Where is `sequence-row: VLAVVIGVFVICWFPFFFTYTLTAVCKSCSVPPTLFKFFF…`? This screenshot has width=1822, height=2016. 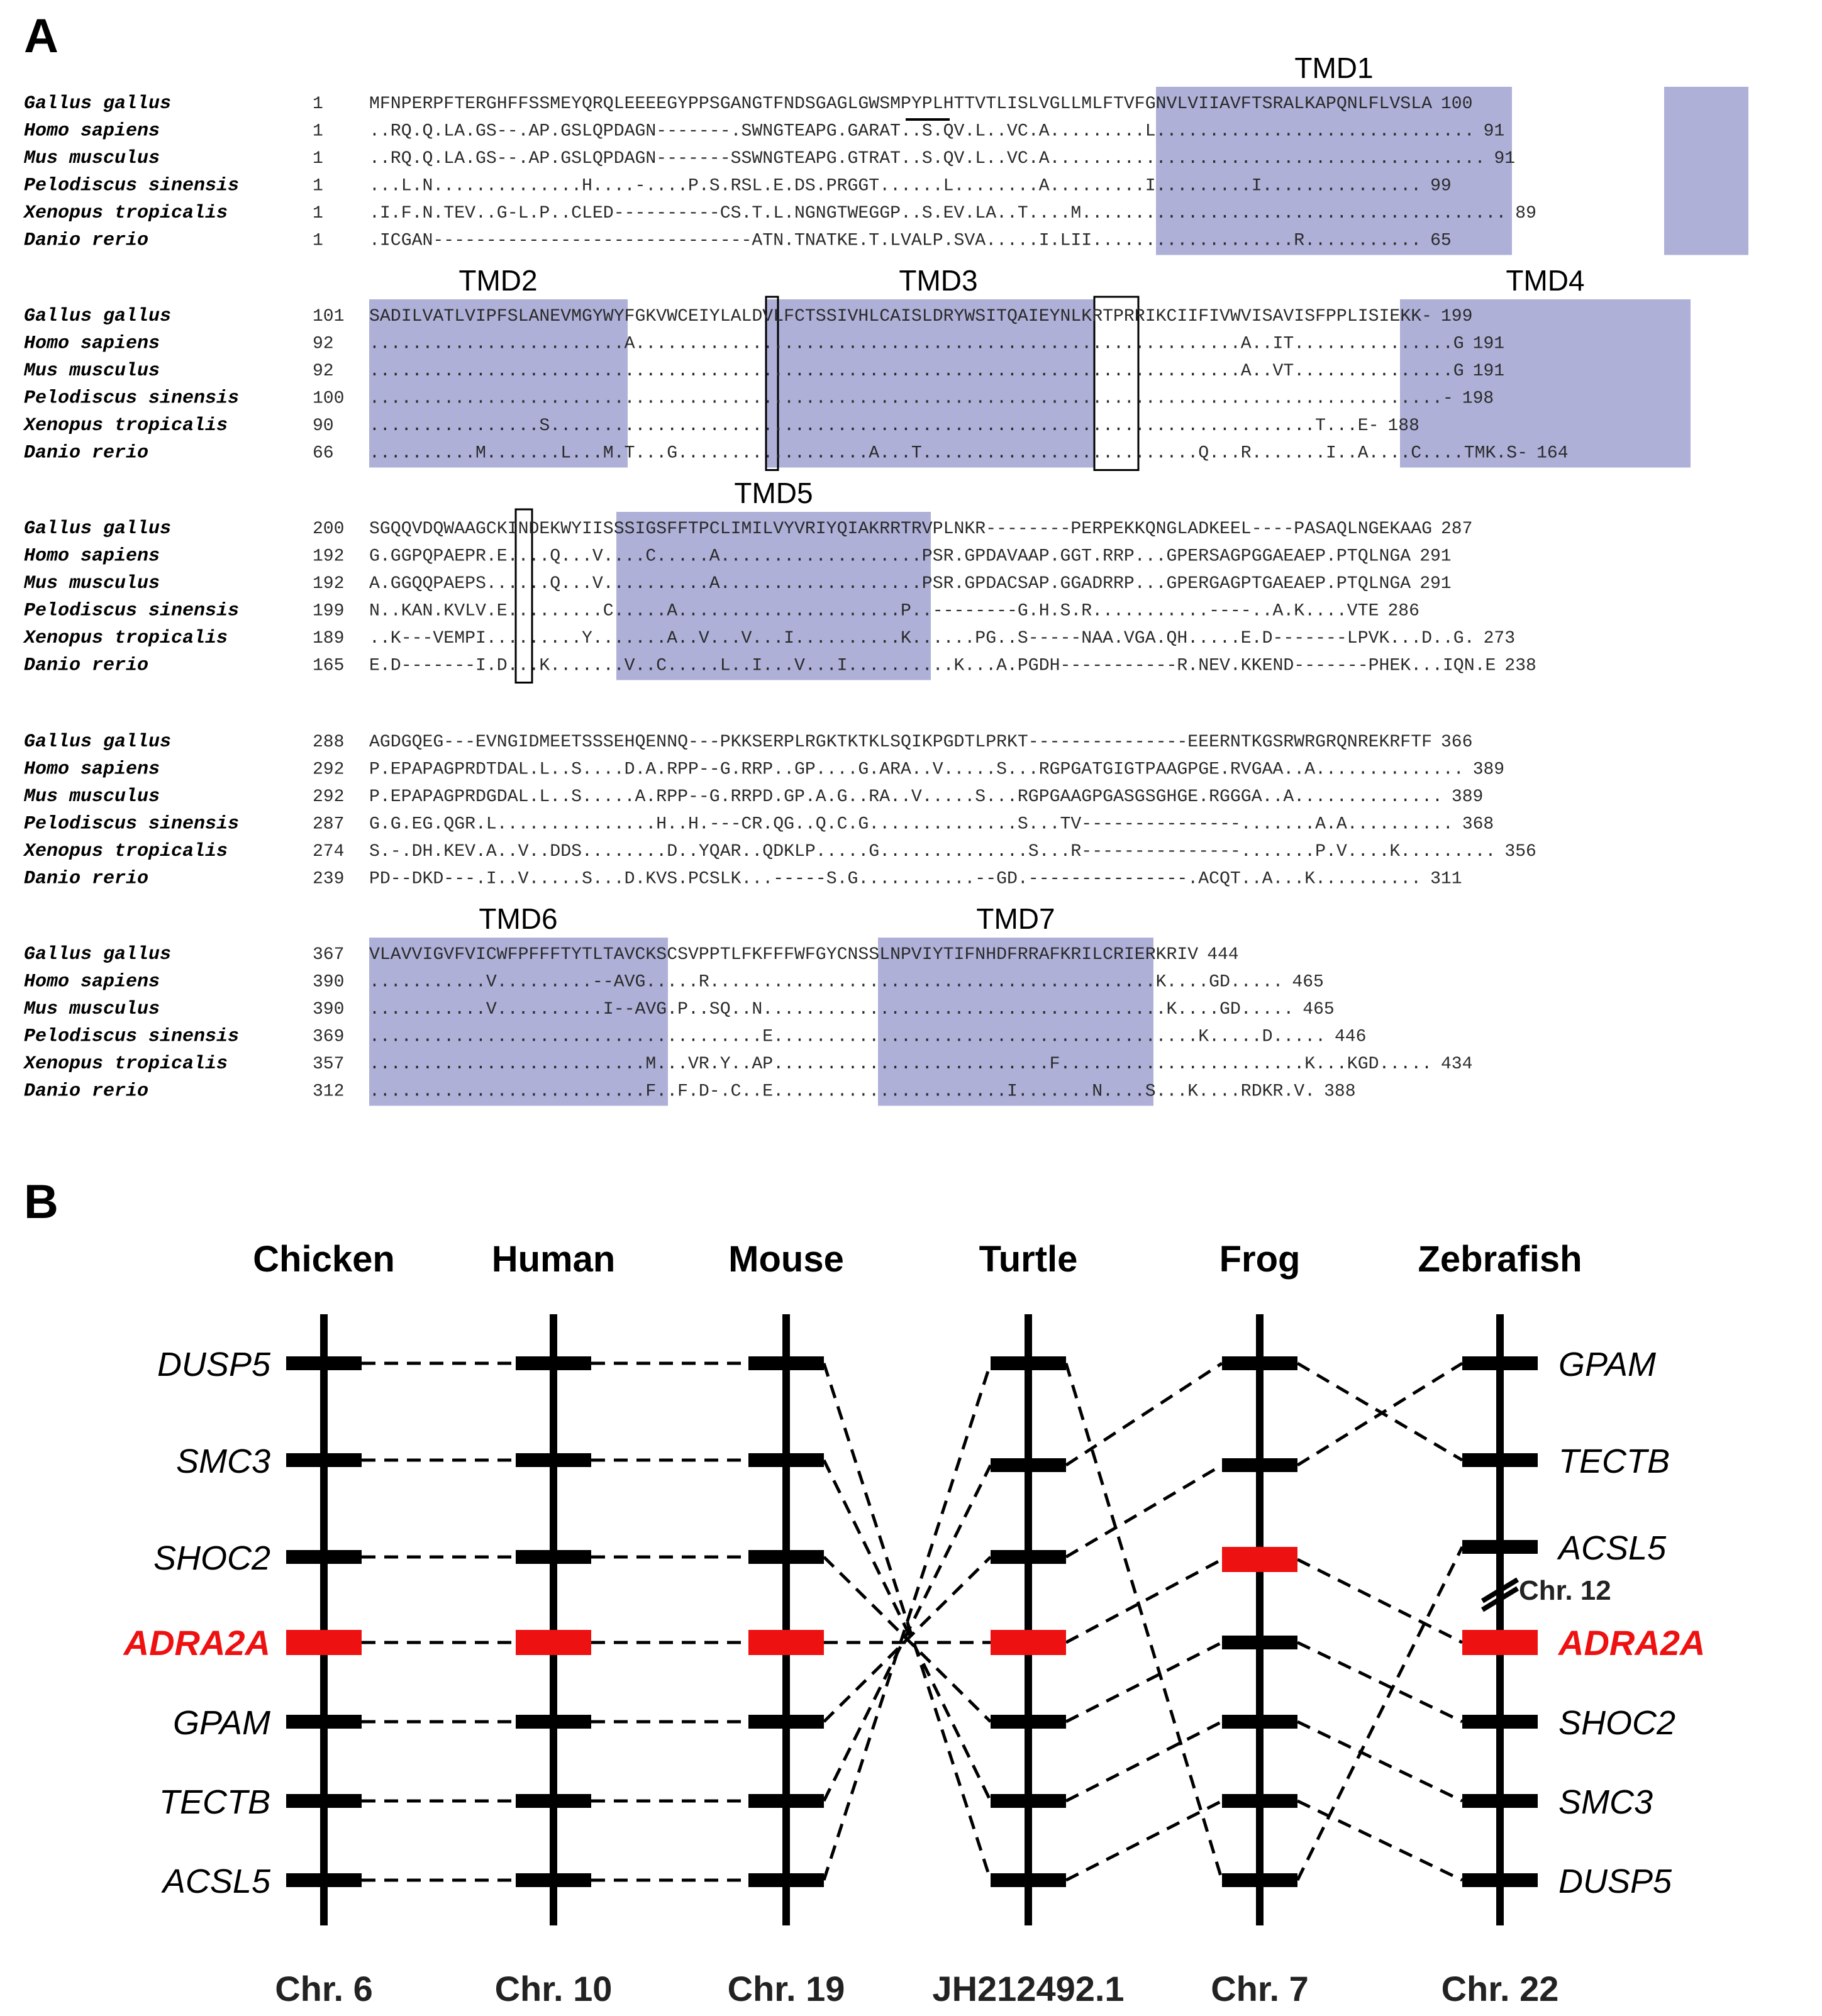
sequence-row: VLAVVIGVFVICWFPFFFTYTLTAVCKSCSVPPTLFKFFF… is located at coordinates (783, 955).